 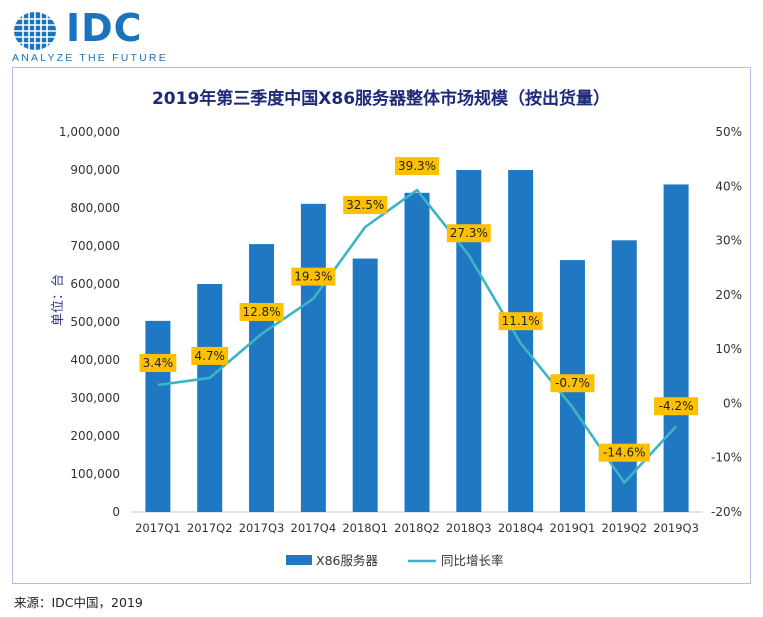 What do you see at coordinates (728, 132) in the screenshot?
I see `y2-tick-label: 50%` at bounding box center [728, 132].